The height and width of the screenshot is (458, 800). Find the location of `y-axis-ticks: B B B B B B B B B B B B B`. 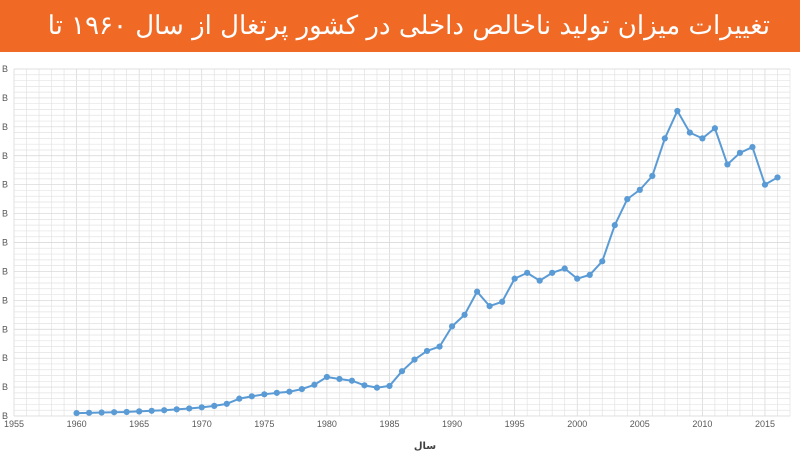

y-axis-ticks: B B B B B B B B B B B B B is located at coordinates (5, 242).